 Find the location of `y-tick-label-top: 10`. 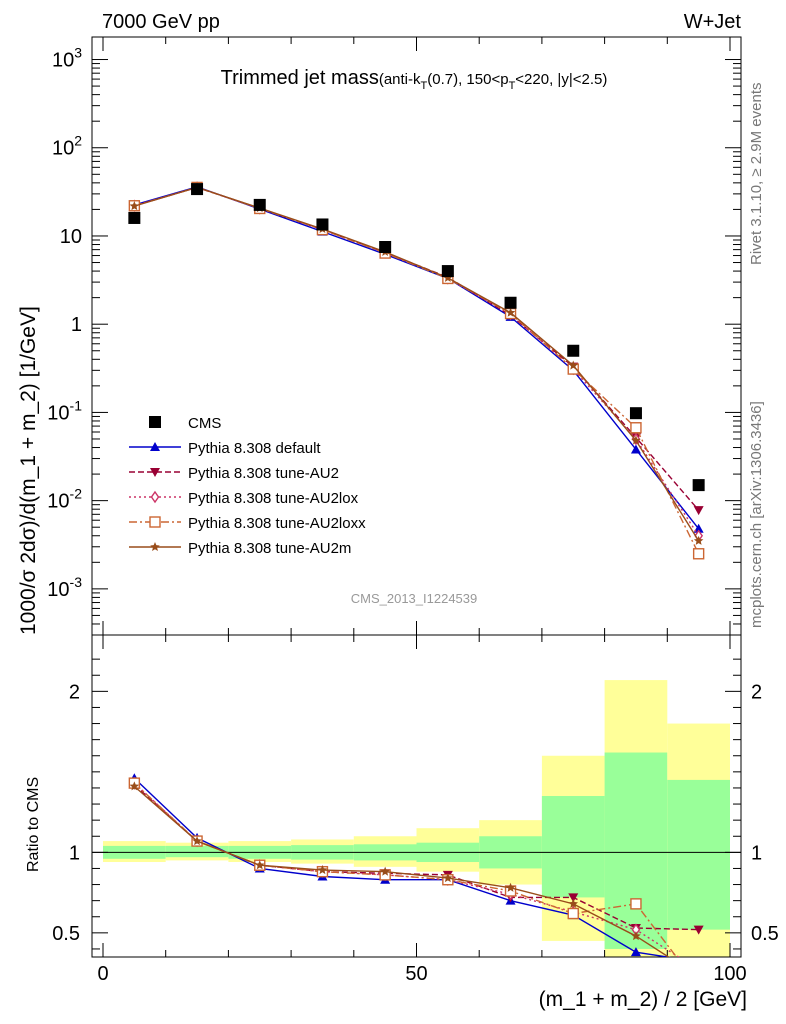

y-tick-label-top: 10 is located at coordinates (71, 237).